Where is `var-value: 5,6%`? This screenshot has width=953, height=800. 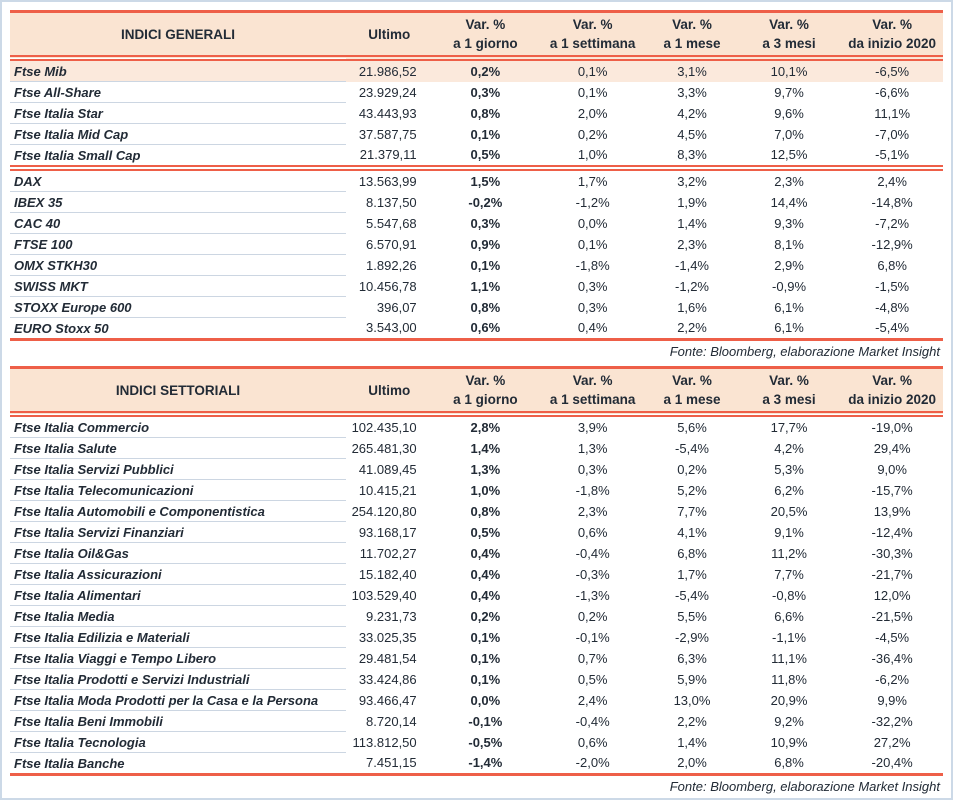 var-value: 5,6% is located at coordinates (692, 427).